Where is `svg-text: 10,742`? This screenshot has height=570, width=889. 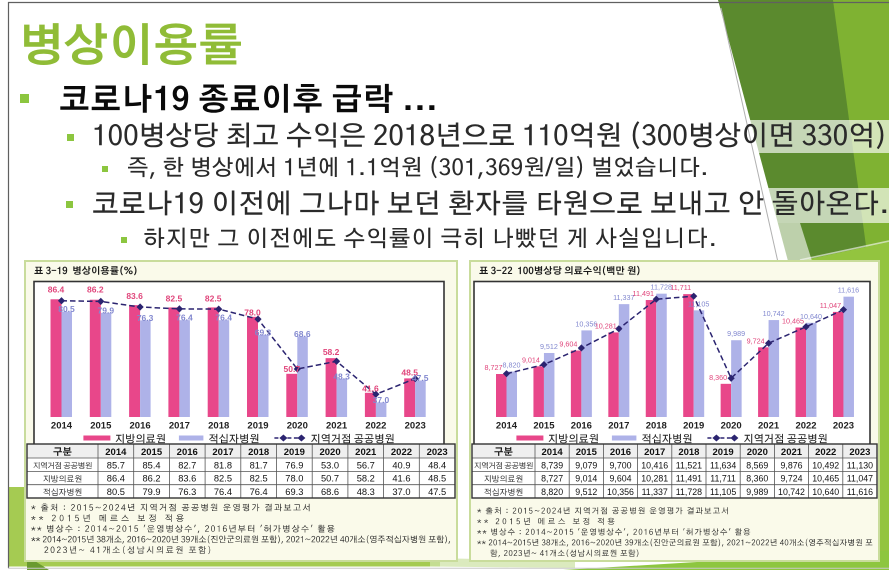 svg-text: 10,742 is located at coordinates (774, 313).